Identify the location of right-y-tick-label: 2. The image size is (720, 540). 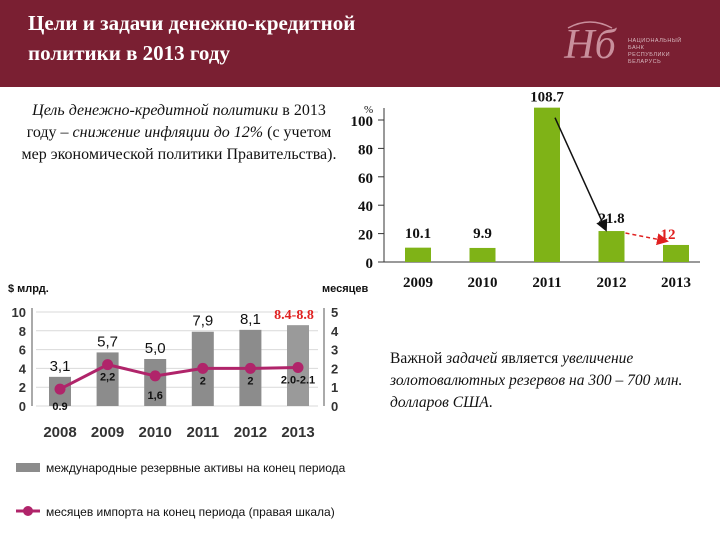
(334, 368).